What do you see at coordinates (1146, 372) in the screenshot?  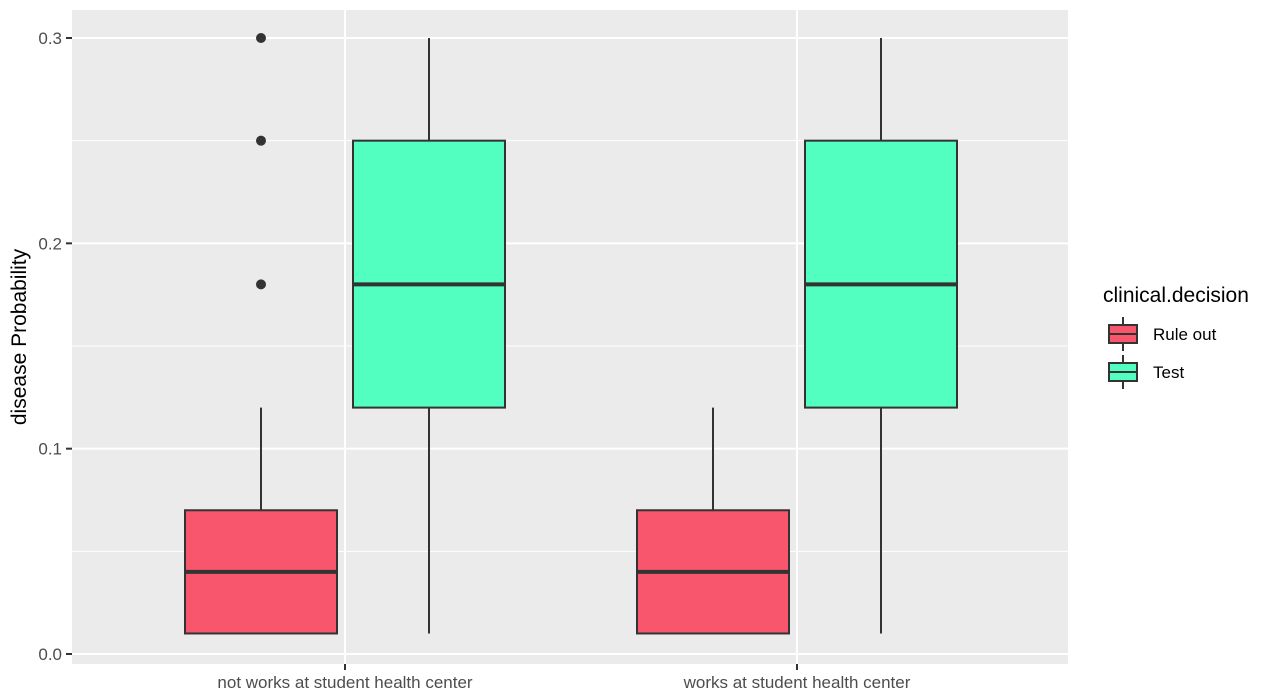 I see `legend-item-test: Test` at bounding box center [1146, 372].